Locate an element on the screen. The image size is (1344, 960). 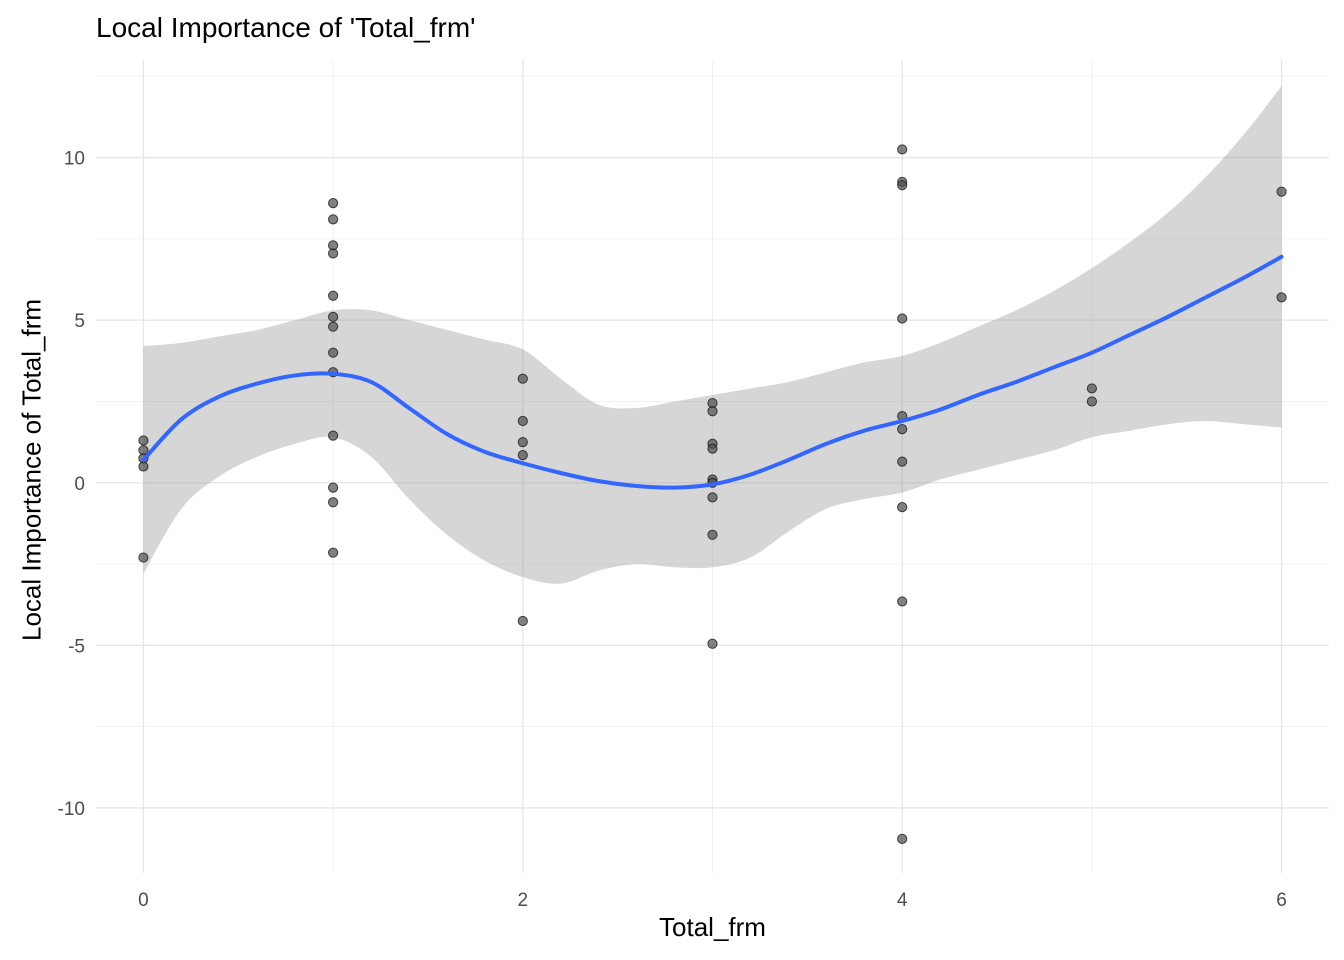
x-tick-label: 2 is located at coordinates (523, 900).